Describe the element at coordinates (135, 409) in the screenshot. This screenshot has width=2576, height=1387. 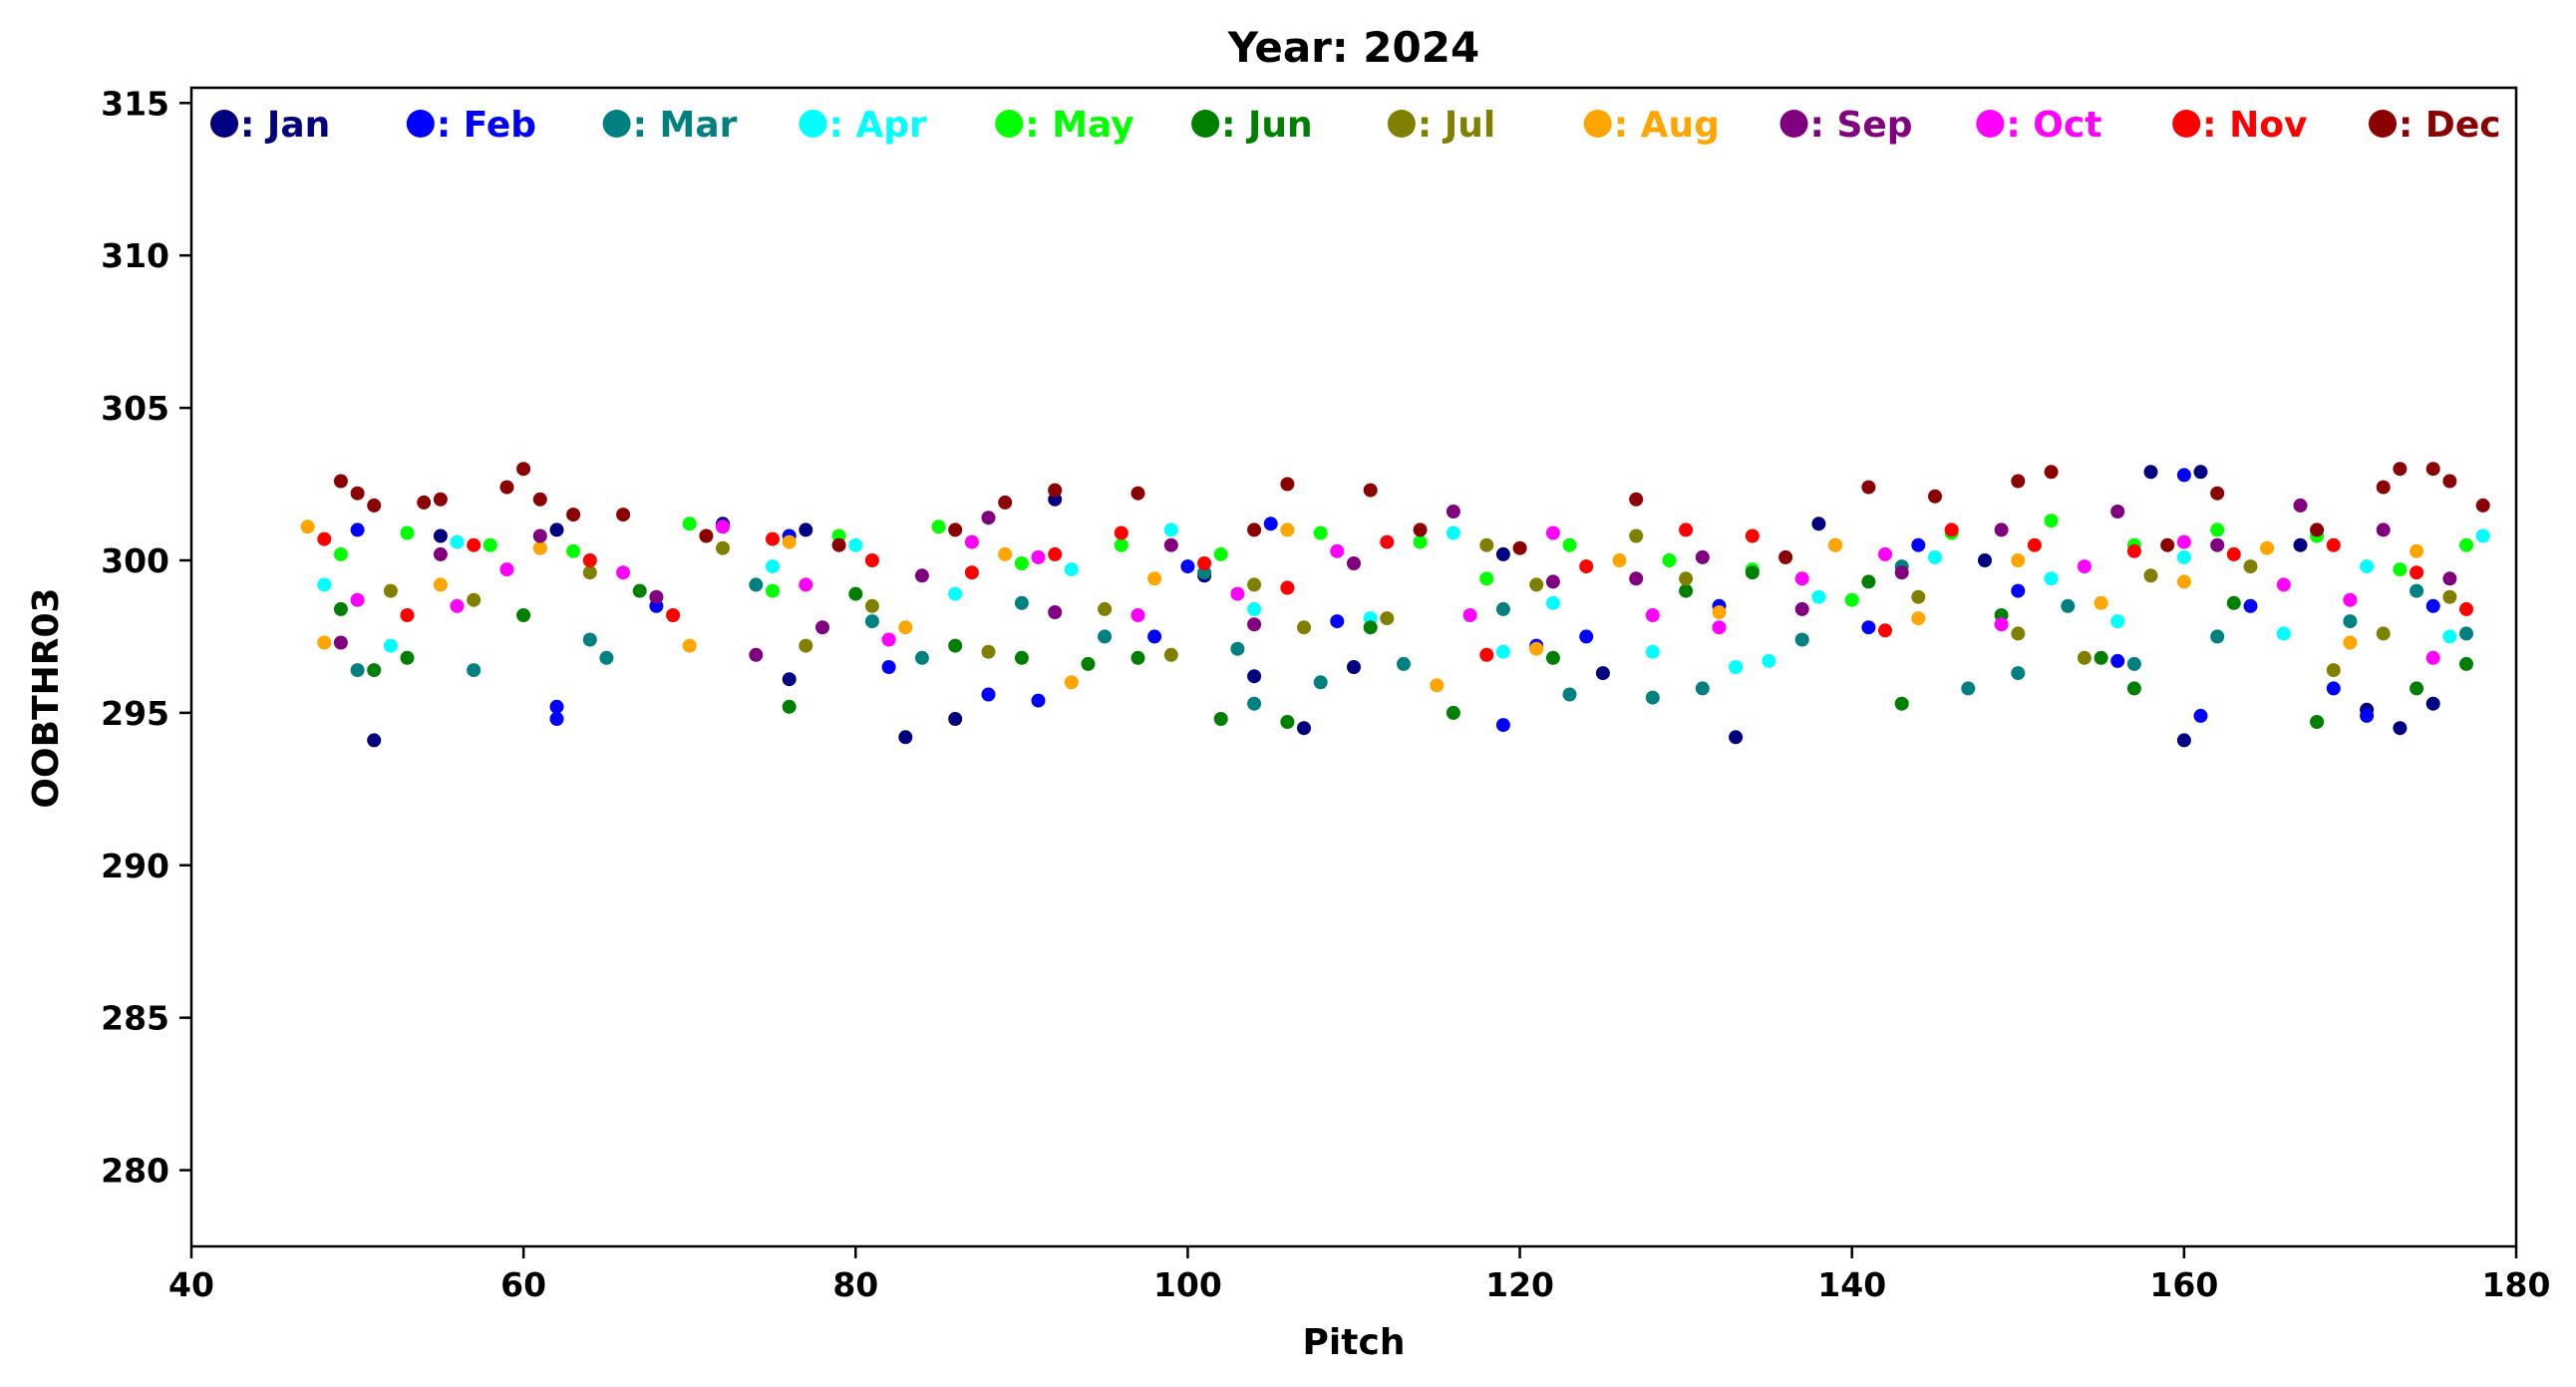
I see `y-tick-label: 305` at that location.